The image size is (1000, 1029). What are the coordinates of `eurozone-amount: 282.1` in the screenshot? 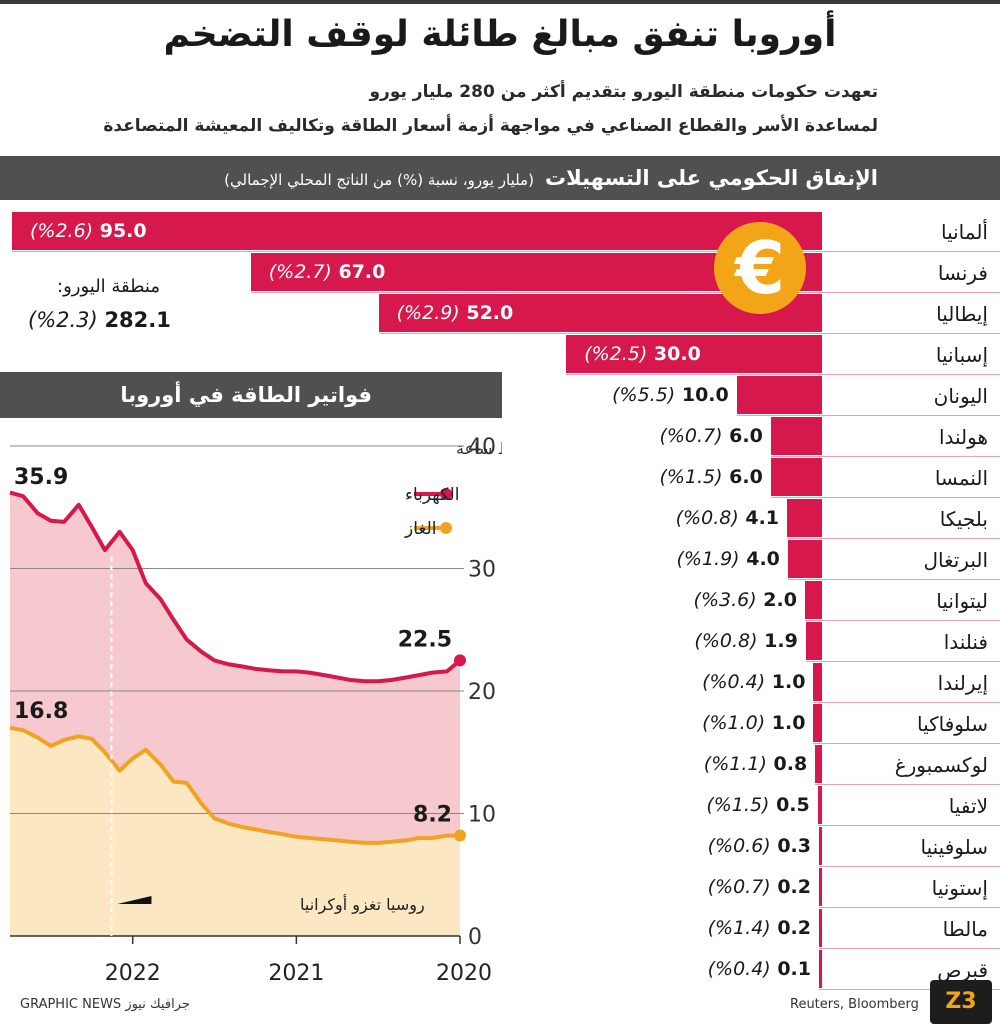 It's located at (137, 320).